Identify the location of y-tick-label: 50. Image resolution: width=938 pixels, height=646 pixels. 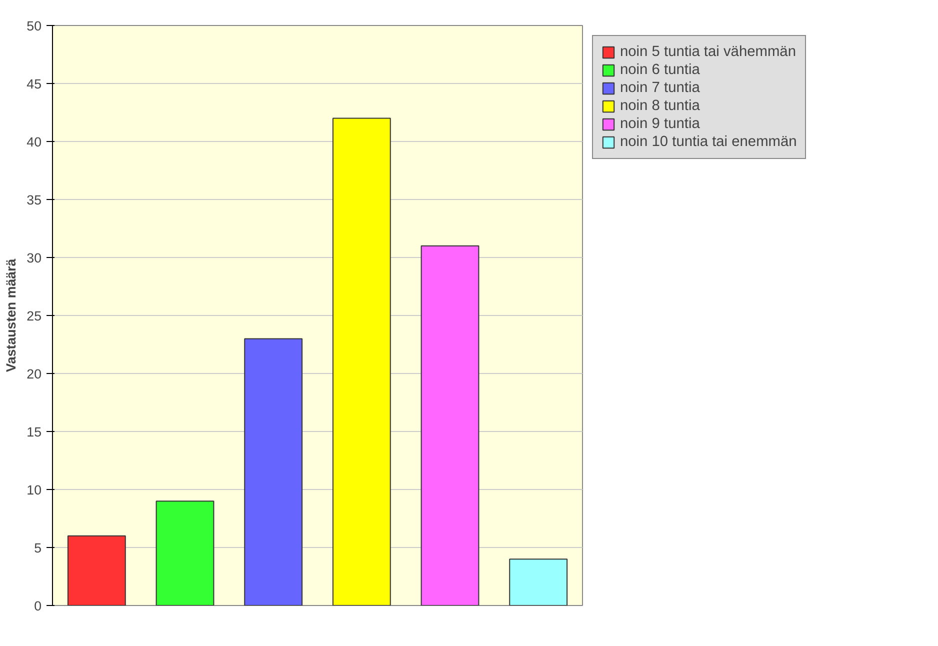
(34, 26).